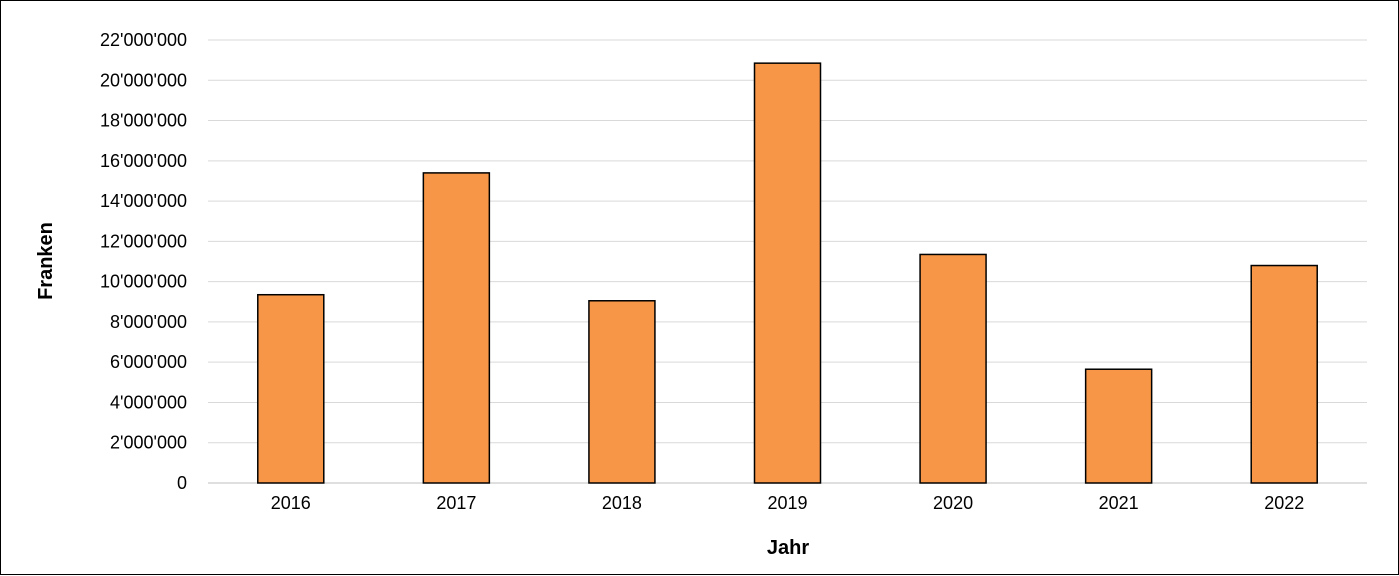 The width and height of the screenshot is (1399, 576). I want to click on bar-2020, so click(953, 368).